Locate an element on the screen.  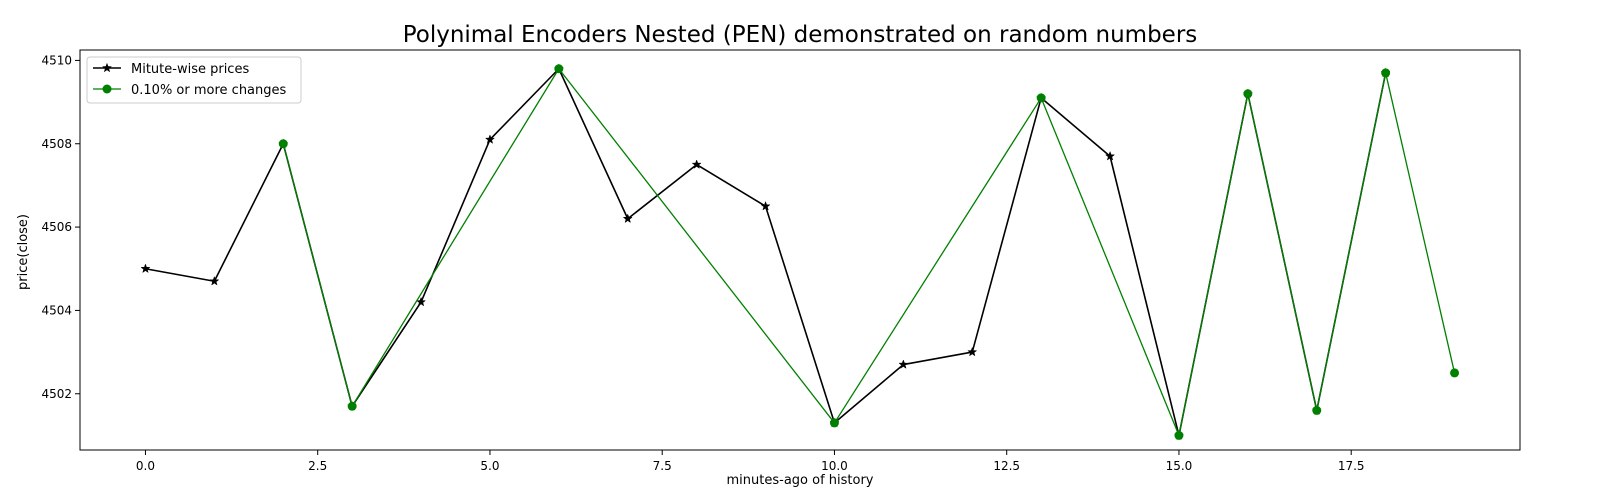
legend-box is located at coordinates (194, 80).